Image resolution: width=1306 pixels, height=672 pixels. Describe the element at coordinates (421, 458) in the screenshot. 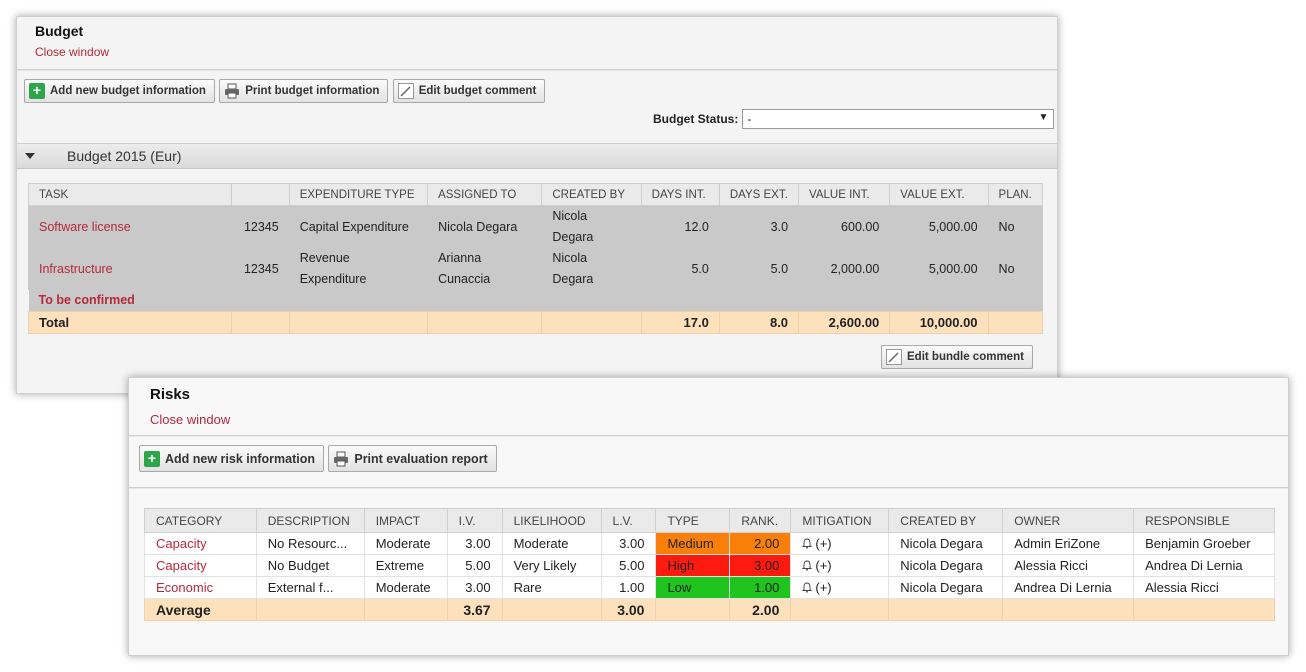

I see `print-evaluation-label: Print evaluation report` at that location.